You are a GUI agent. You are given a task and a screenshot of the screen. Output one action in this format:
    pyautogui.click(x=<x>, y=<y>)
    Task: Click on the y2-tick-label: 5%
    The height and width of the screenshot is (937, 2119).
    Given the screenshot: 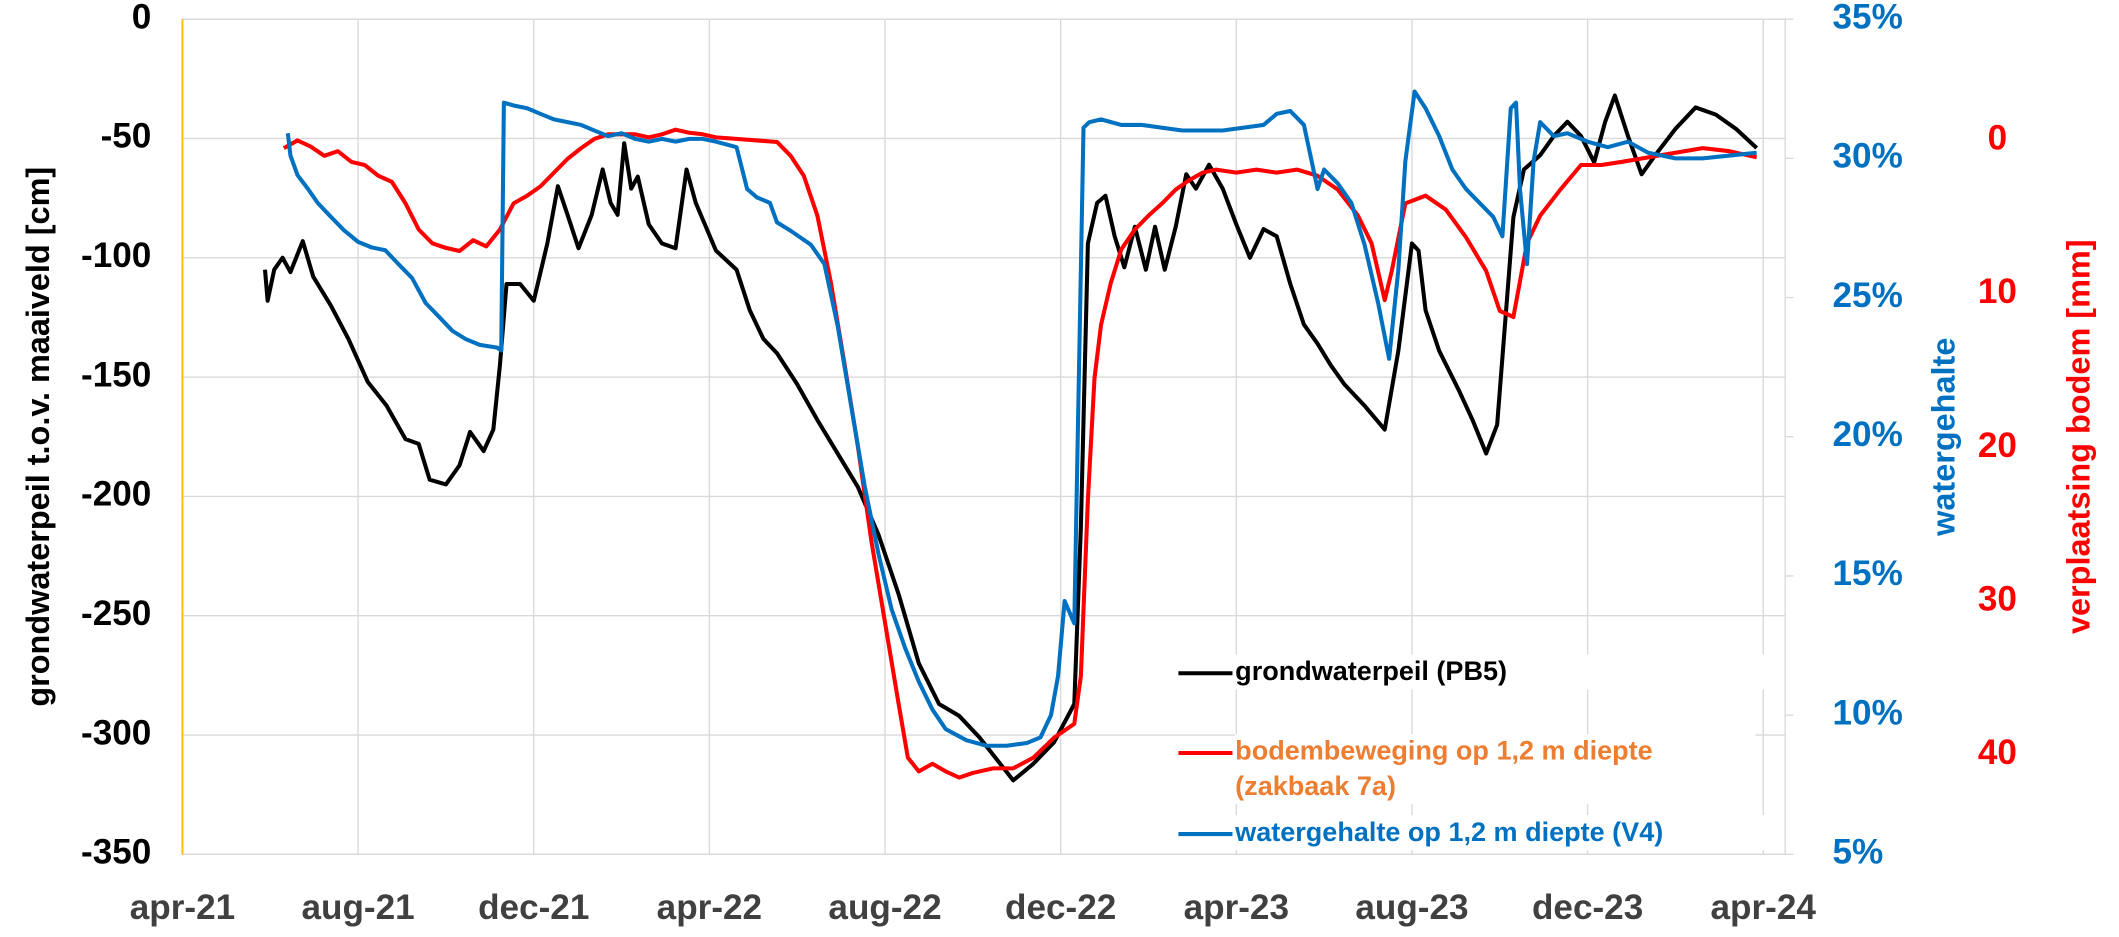 What is the action you would take?
    pyautogui.click(x=1858, y=852)
    